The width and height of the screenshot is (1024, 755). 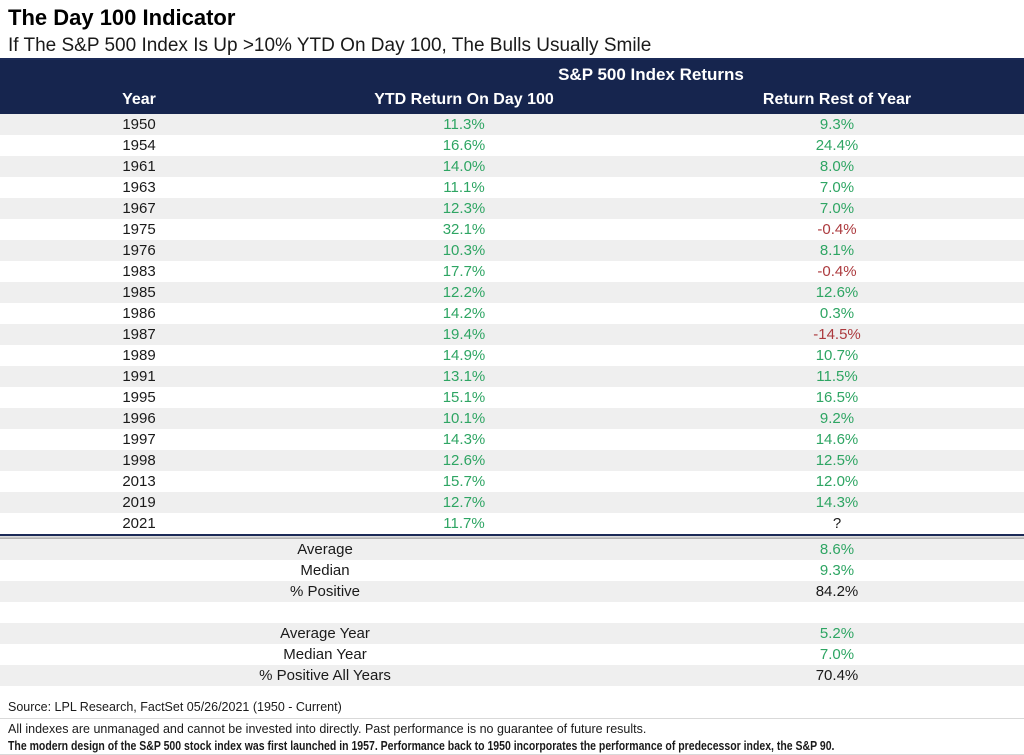 I want to click on year-cell: 1985, so click(x=139, y=292).